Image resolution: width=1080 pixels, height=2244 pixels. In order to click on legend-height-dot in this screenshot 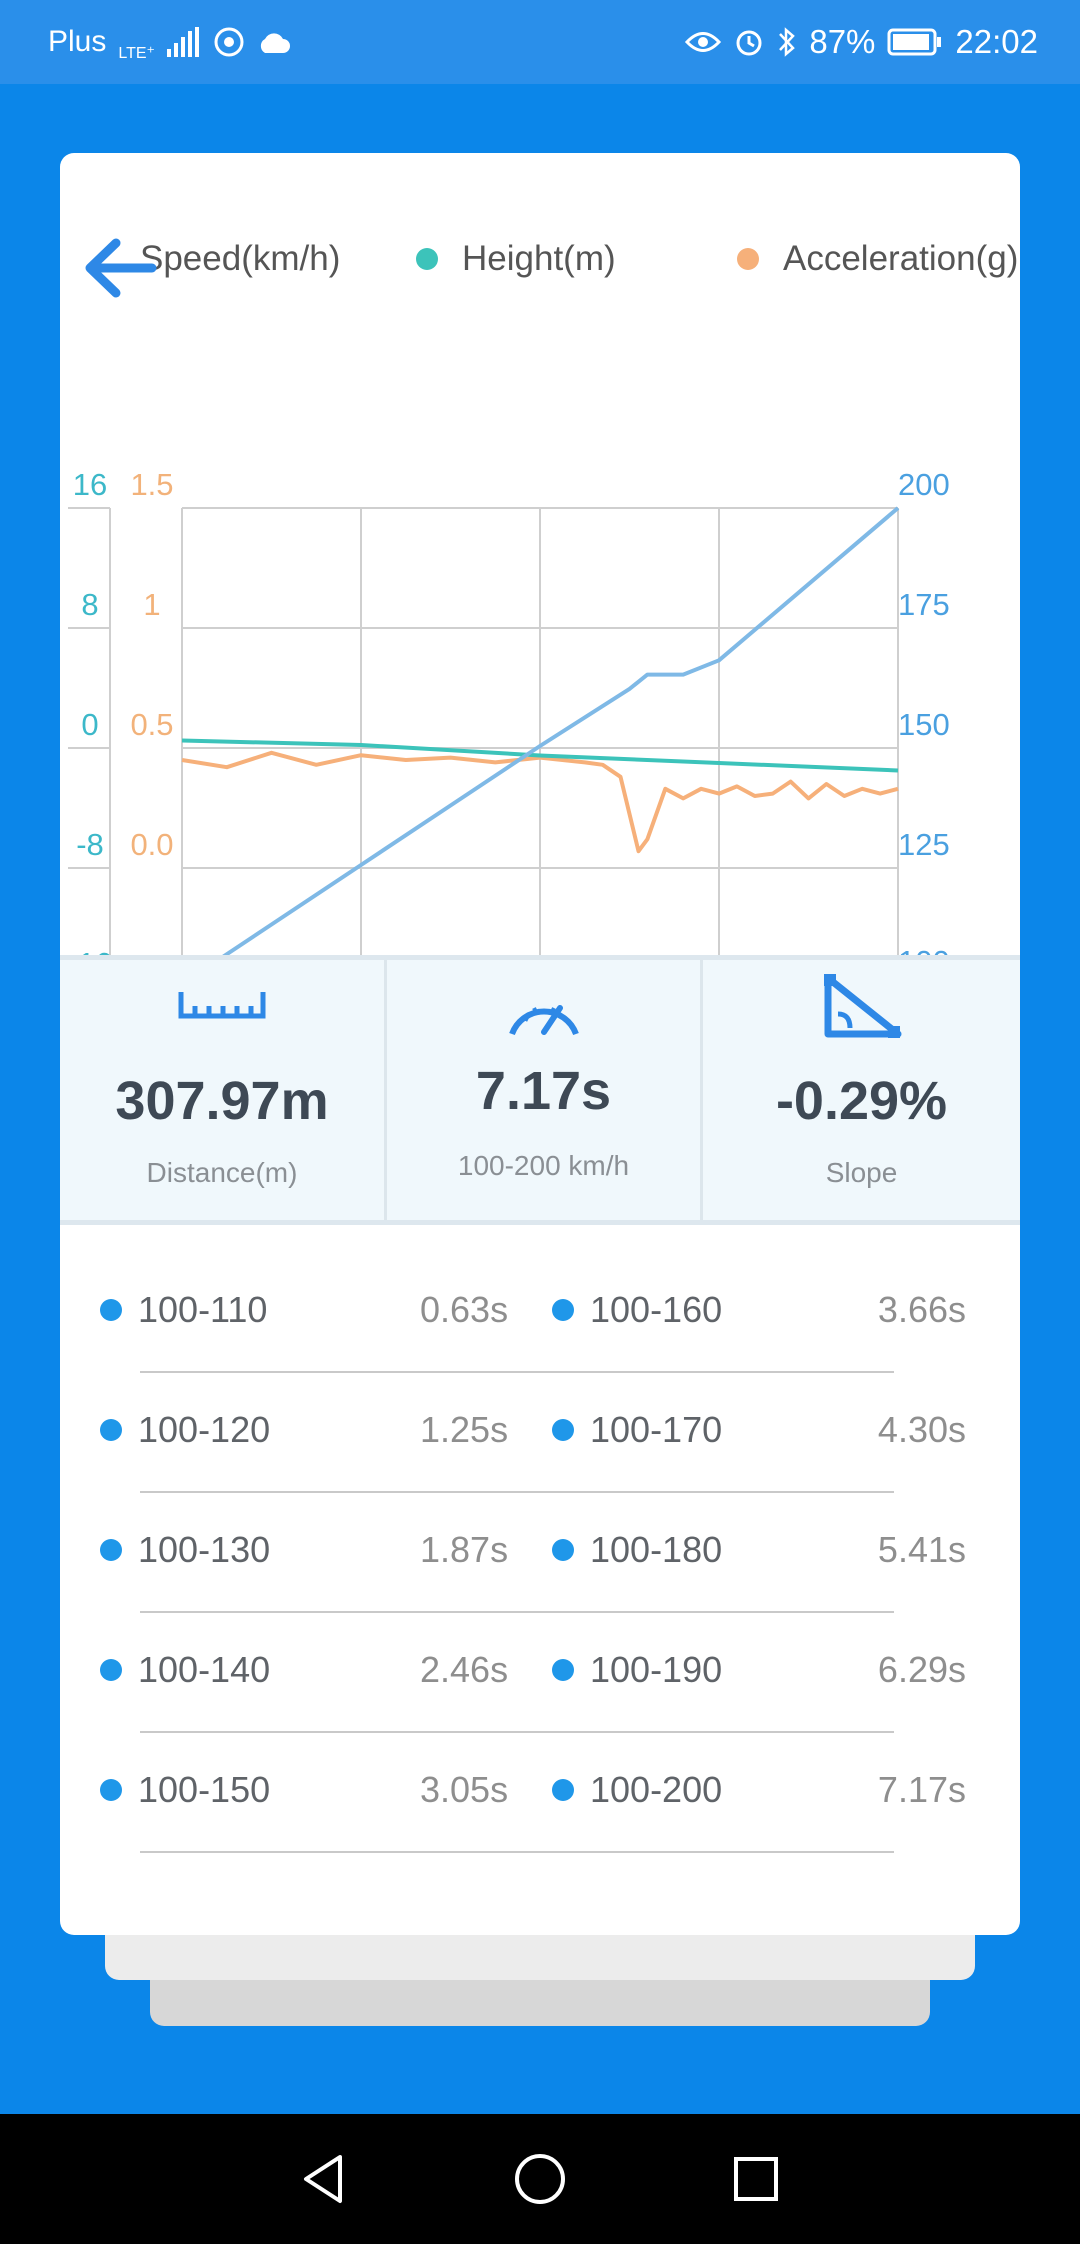, I will do `click(427, 259)`.